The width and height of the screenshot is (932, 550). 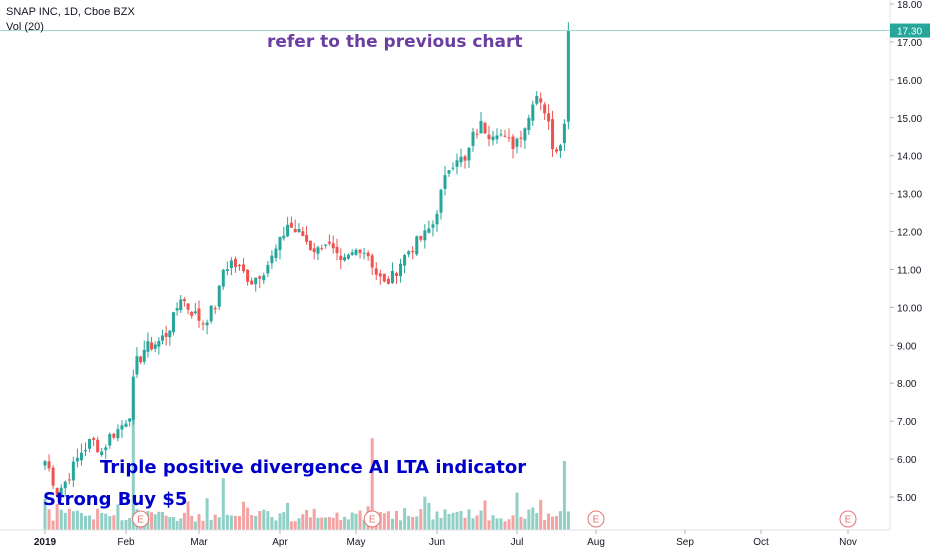 What do you see at coordinates (909, 195) in the screenshot?
I see `y-tick-label: 13.00` at bounding box center [909, 195].